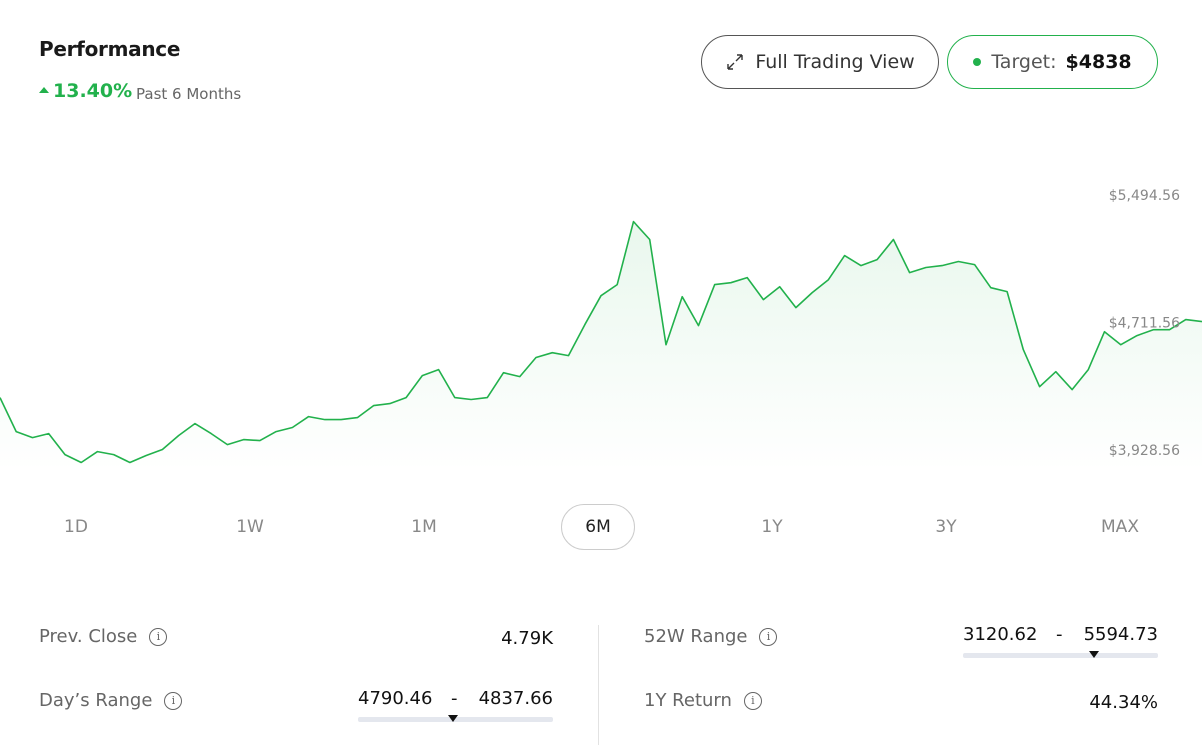  Describe the element at coordinates (110, 49) in the screenshot. I see `title: Performance` at that location.